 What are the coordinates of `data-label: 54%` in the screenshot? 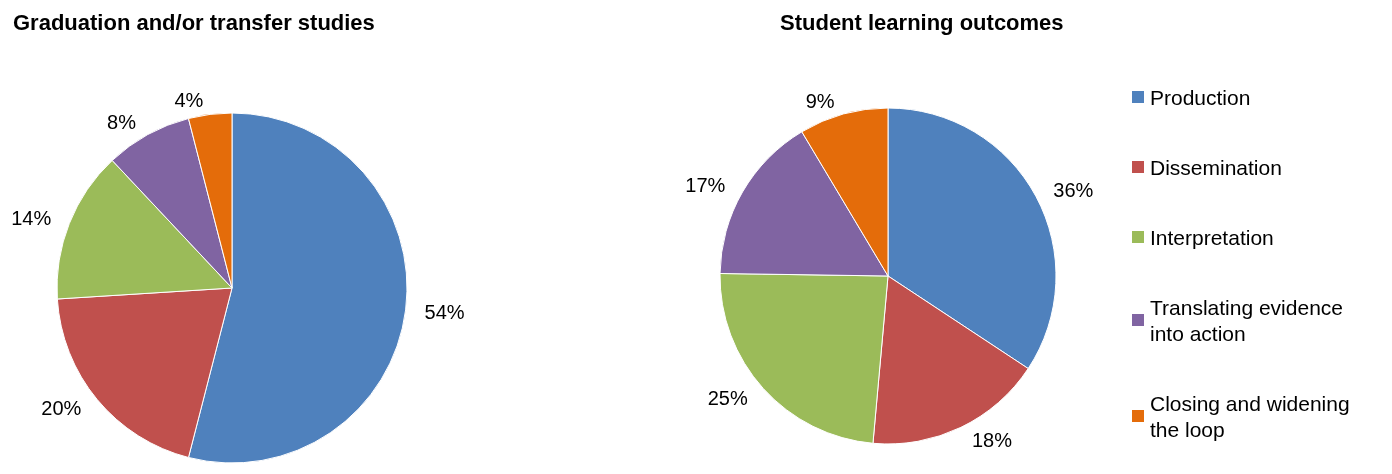 It's located at (444, 311).